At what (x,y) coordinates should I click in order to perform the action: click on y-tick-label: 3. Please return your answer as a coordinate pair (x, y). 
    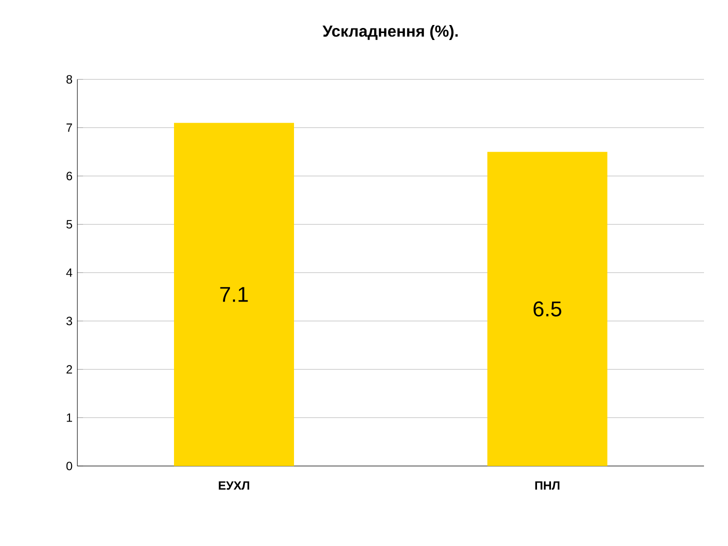
    Looking at the image, I should click on (69, 321).